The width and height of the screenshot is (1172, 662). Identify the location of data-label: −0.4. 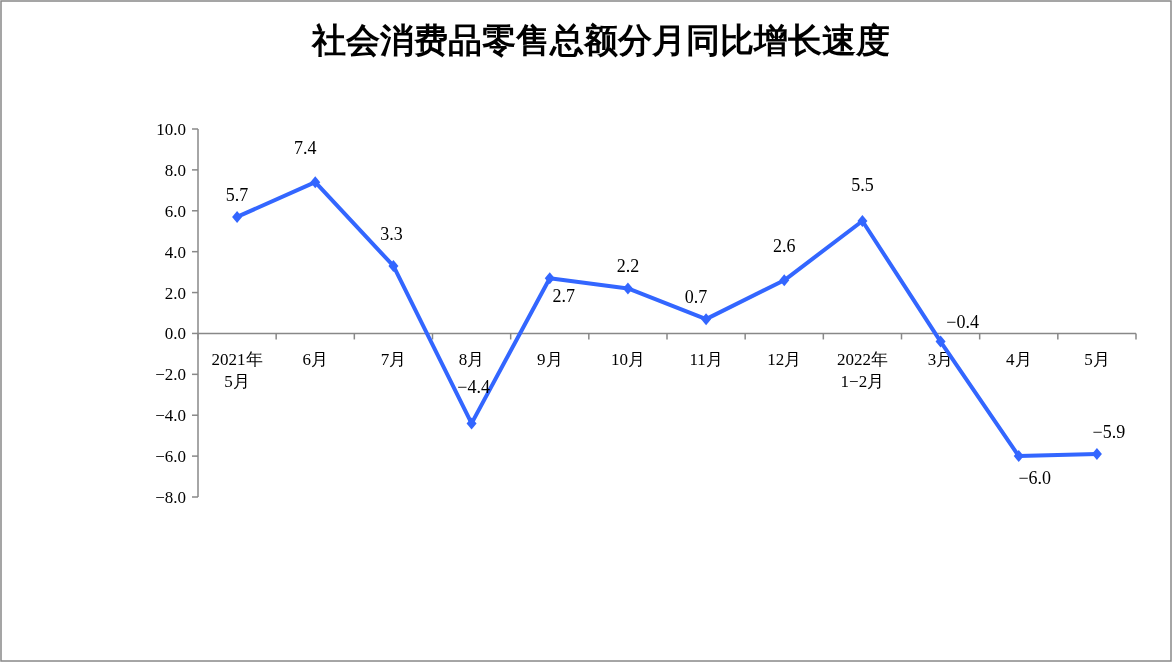
(962, 321).